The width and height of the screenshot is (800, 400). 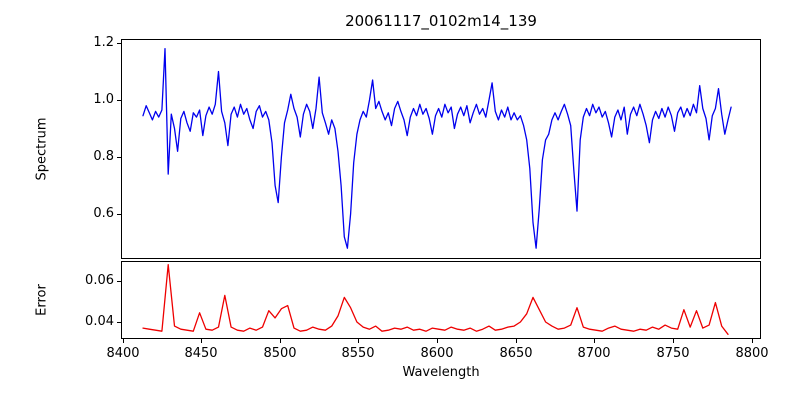 I want to click on x-tick-label: 8750, so click(x=673, y=353).